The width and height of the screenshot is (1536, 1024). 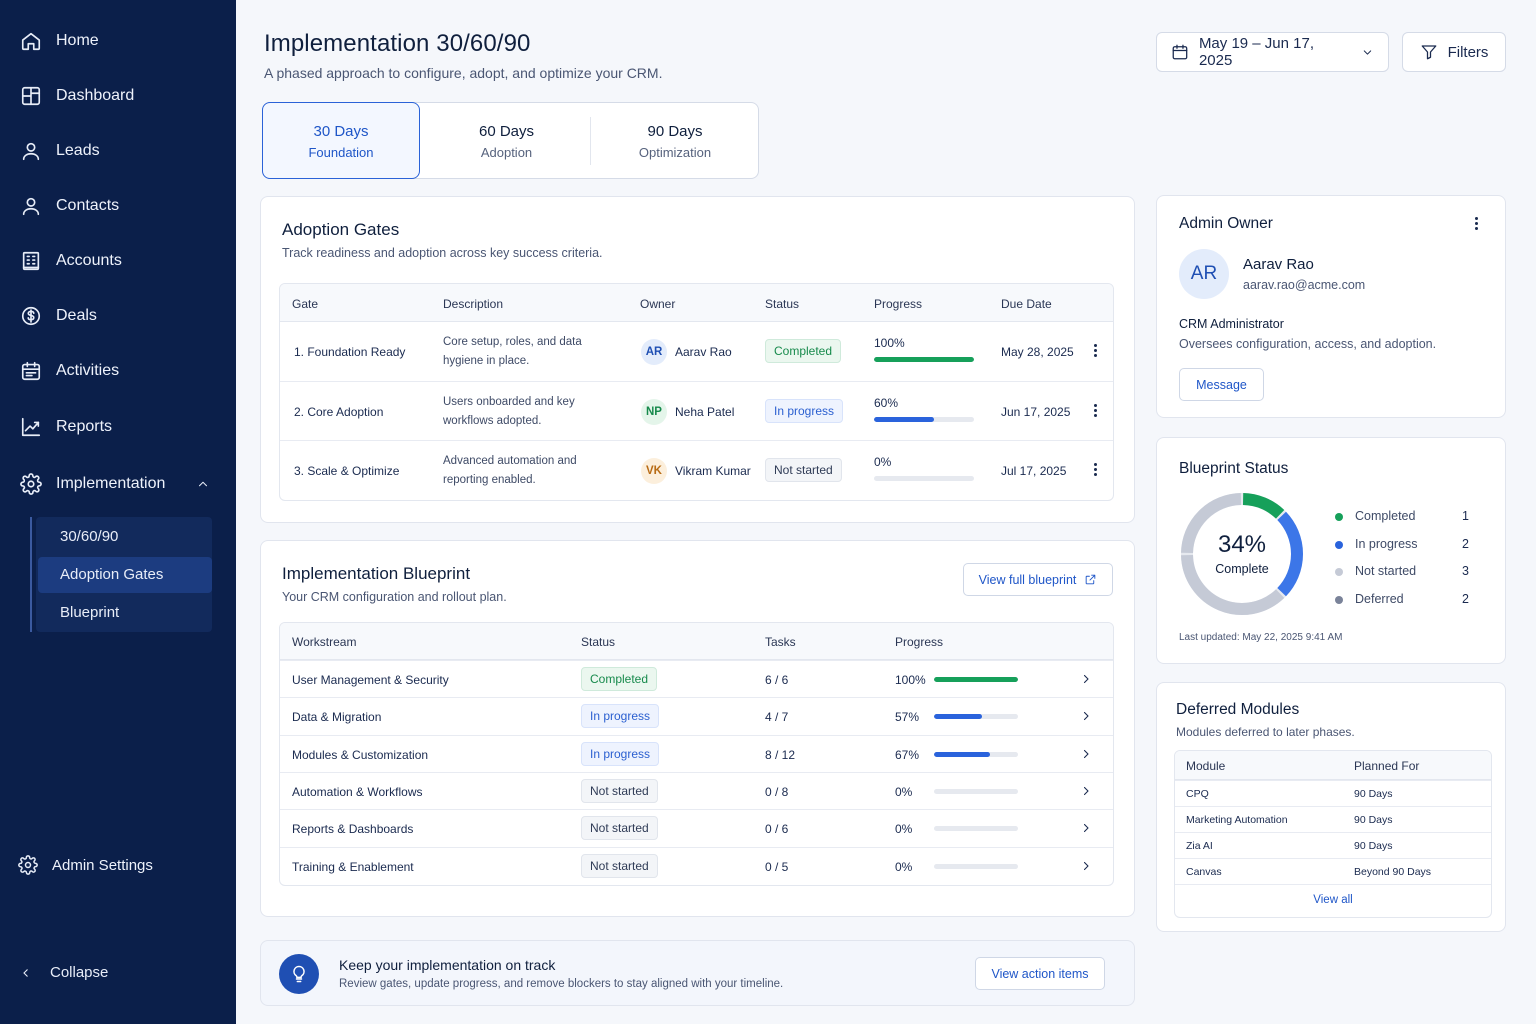 What do you see at coordinates (89, 536) in the screenshot?
I see `sidebar-subitem-30-60-90: 30/60/90` at bounding box center [89, 536].